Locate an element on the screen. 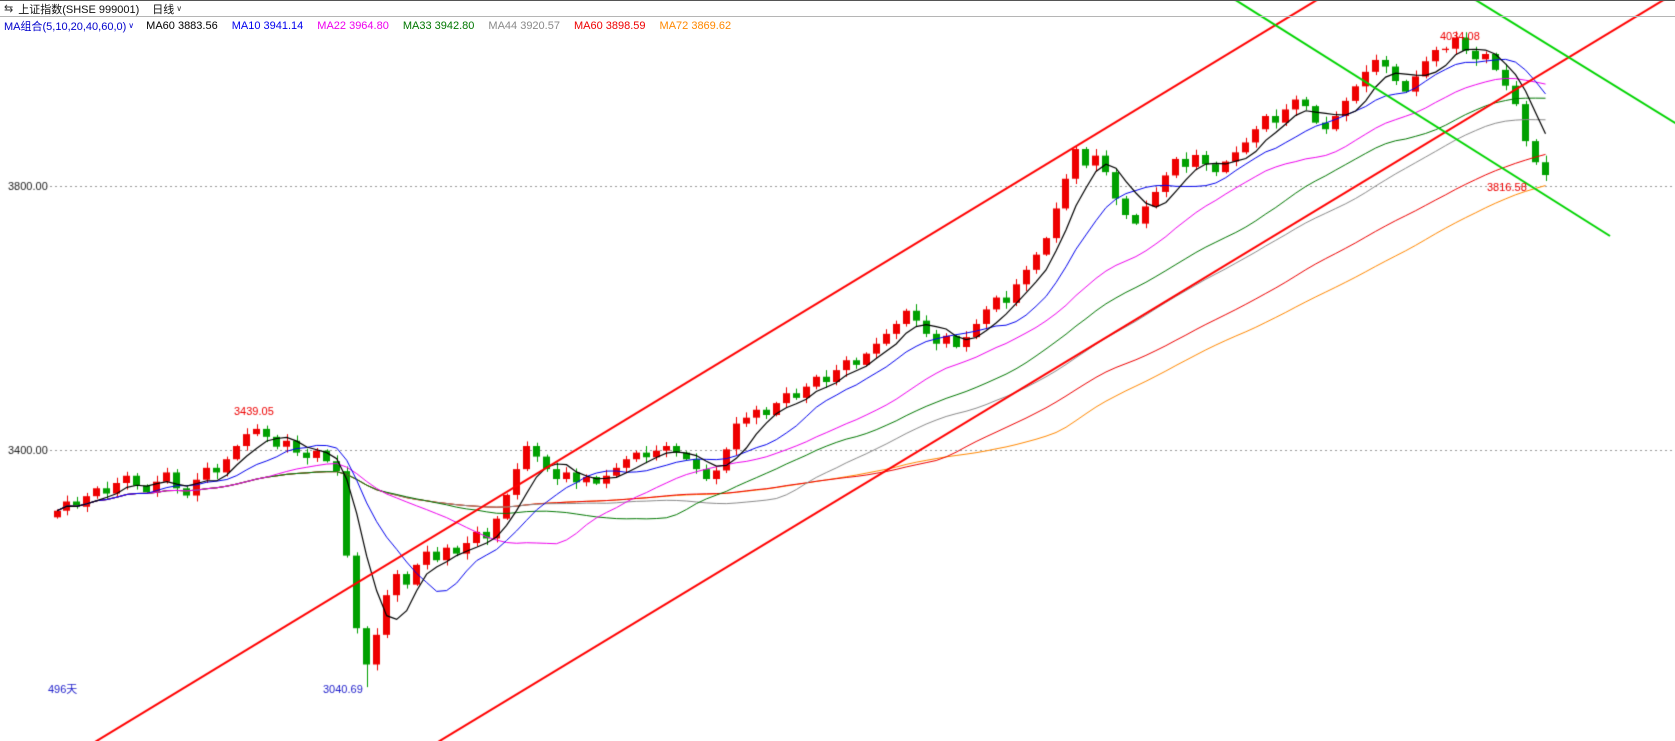 The width and height of the screenshot is (1675, 741). ma-value-label: MA22 3964.80 is located at coordinates (353, 25).